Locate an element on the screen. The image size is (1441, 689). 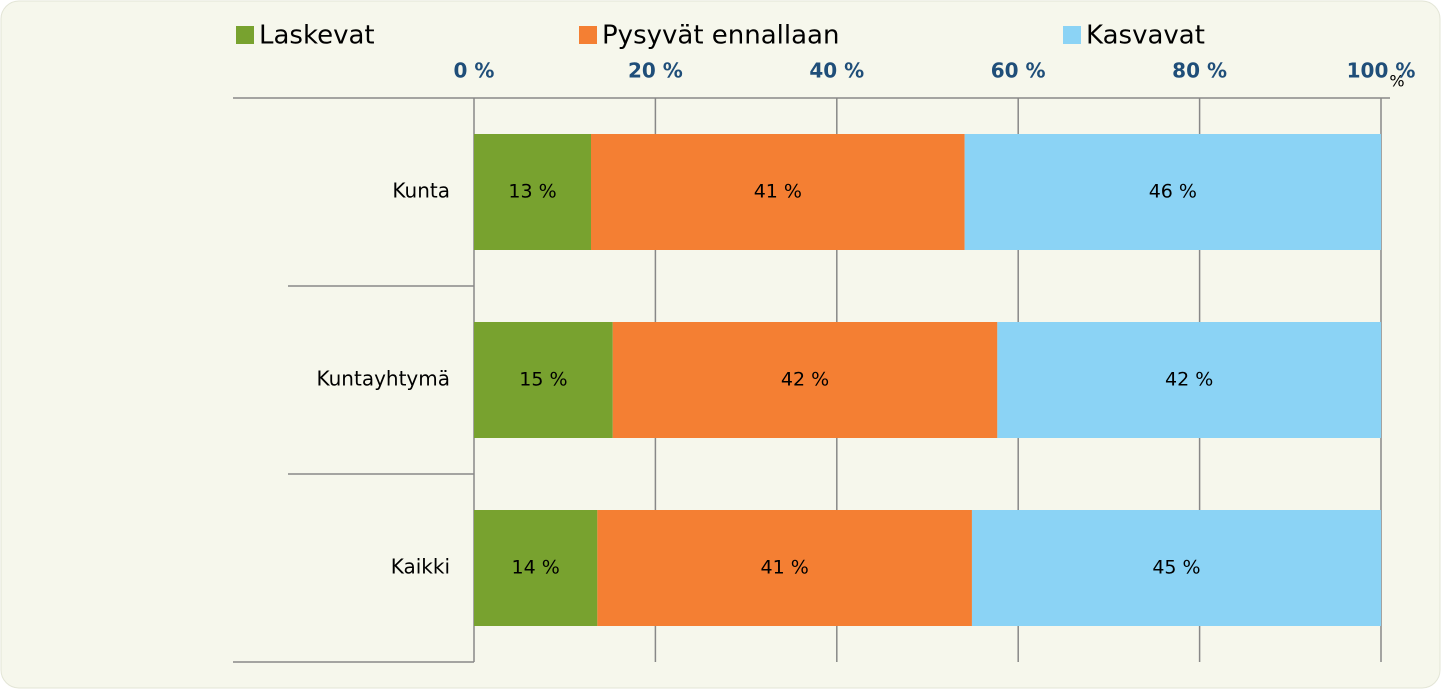
annotation: % is located at coordinates (1396, 81).